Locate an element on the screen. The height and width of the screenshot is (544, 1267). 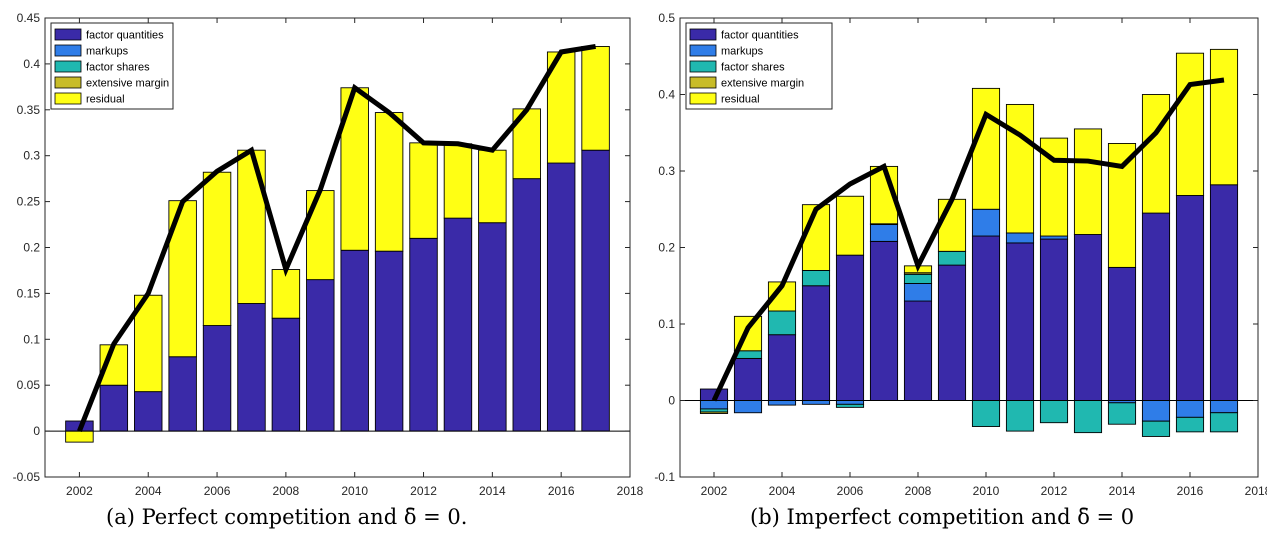
bar-markups-2008 is located at coordinates (918, 292).